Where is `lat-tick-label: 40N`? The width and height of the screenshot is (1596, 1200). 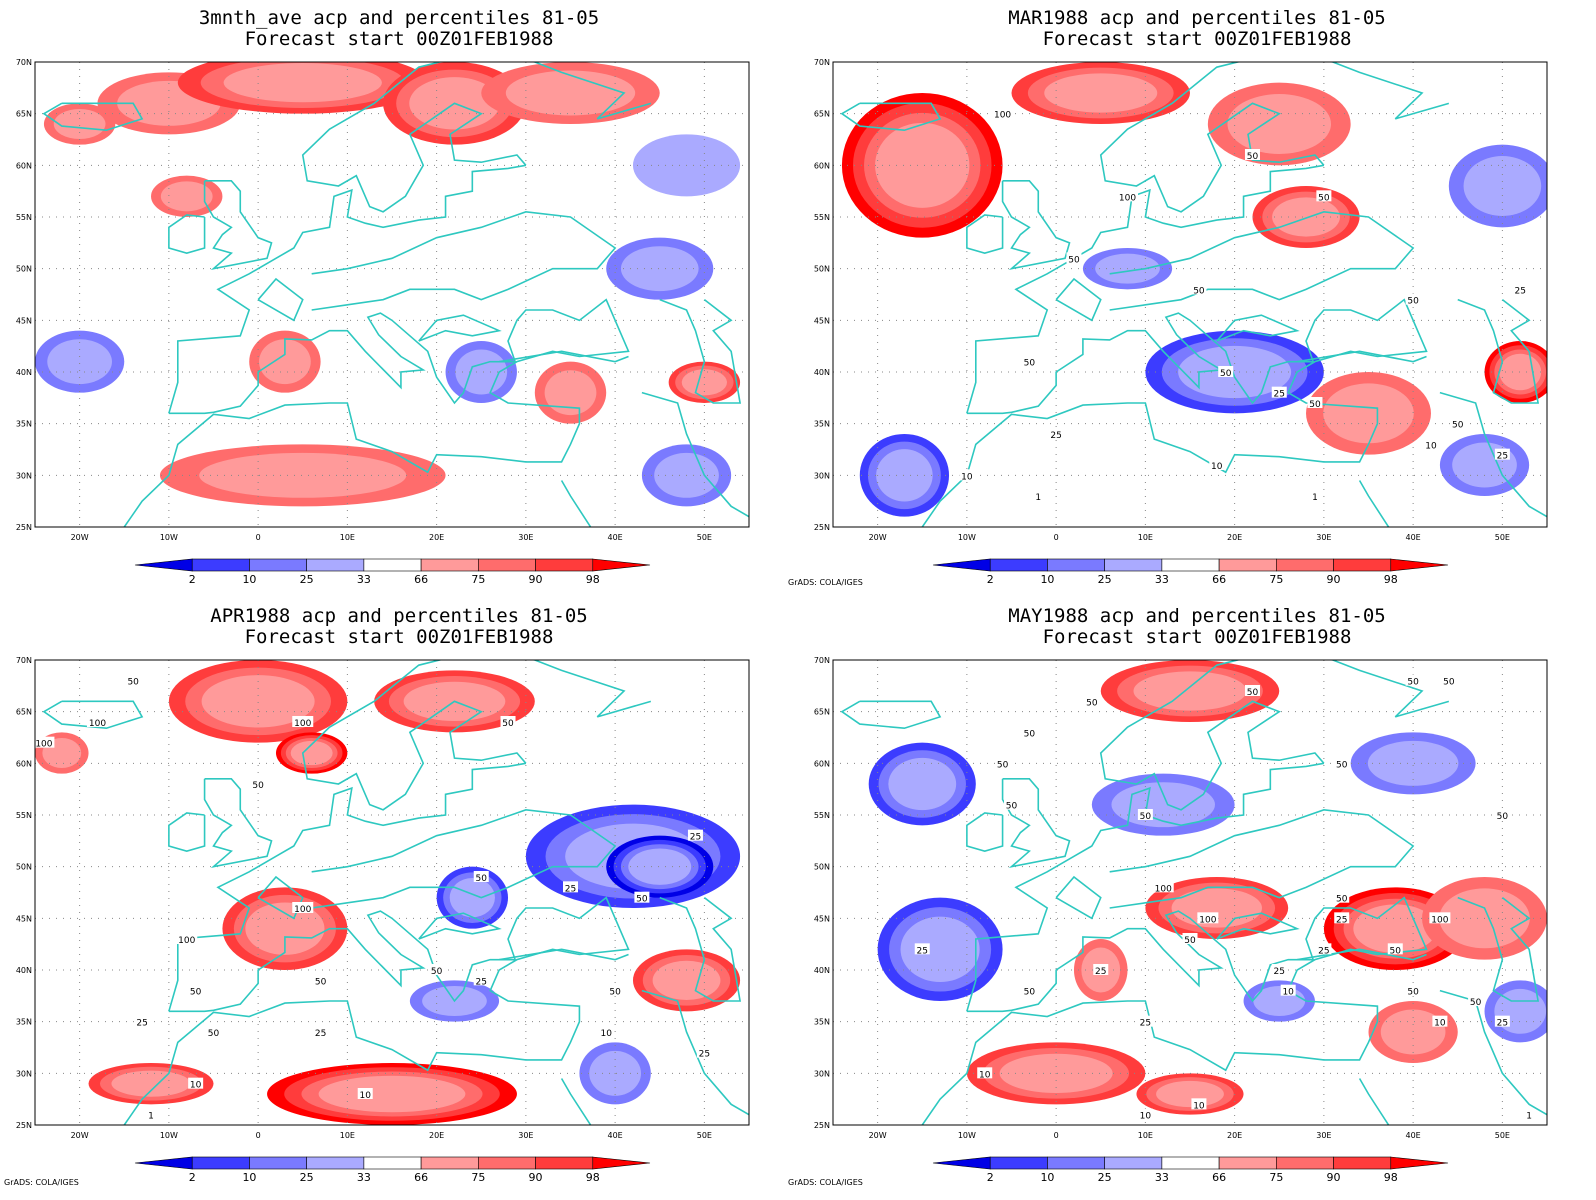
lat-tick-label: 40N is located at coordinates (822, 372).